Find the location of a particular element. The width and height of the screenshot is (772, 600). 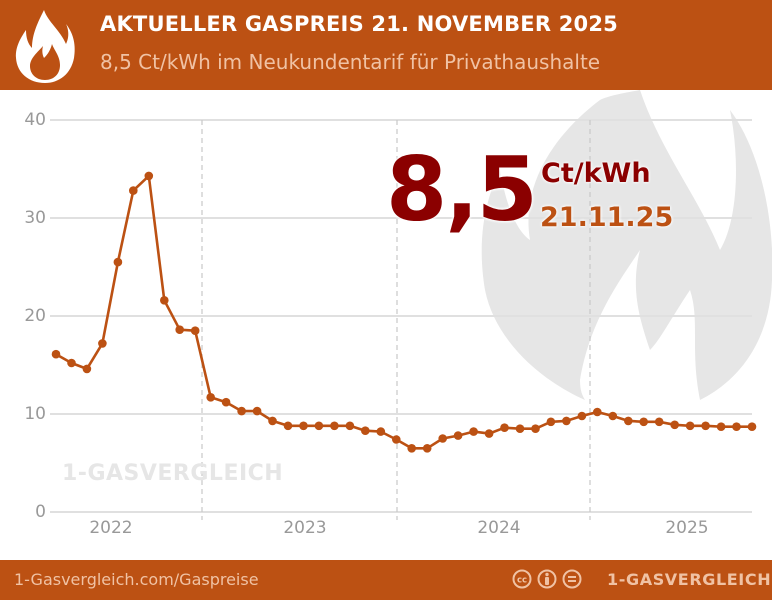

y-tick-30: 30 is located at coordinates (35, 218).